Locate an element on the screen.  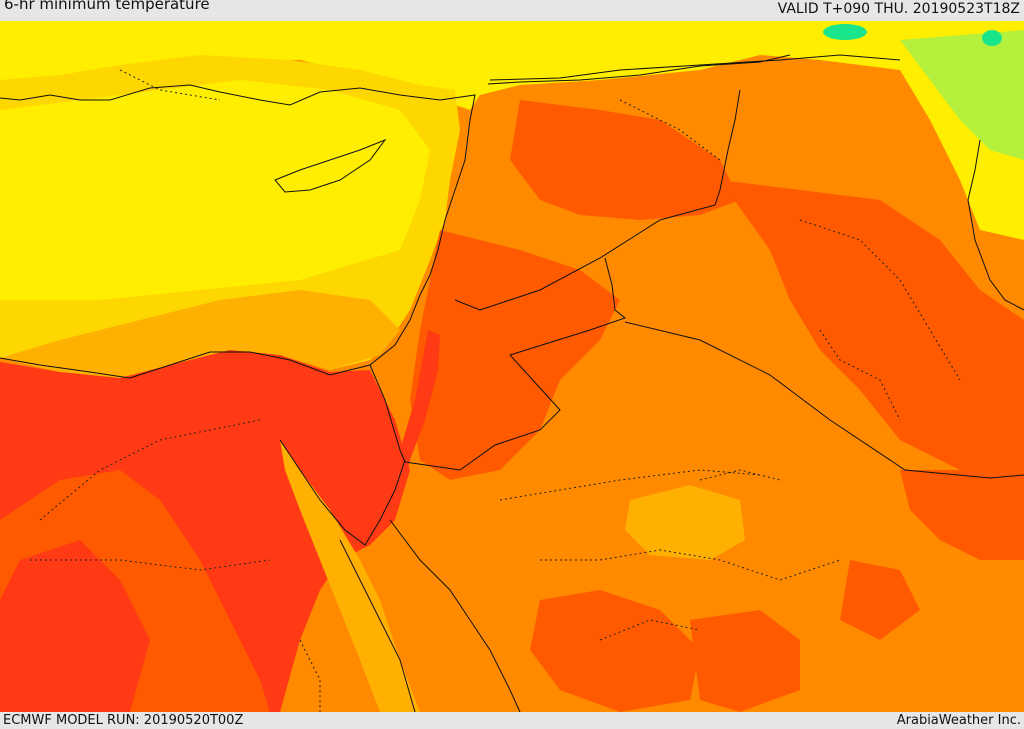
field-light-patch-saudi is located at coordinates (685, 522).